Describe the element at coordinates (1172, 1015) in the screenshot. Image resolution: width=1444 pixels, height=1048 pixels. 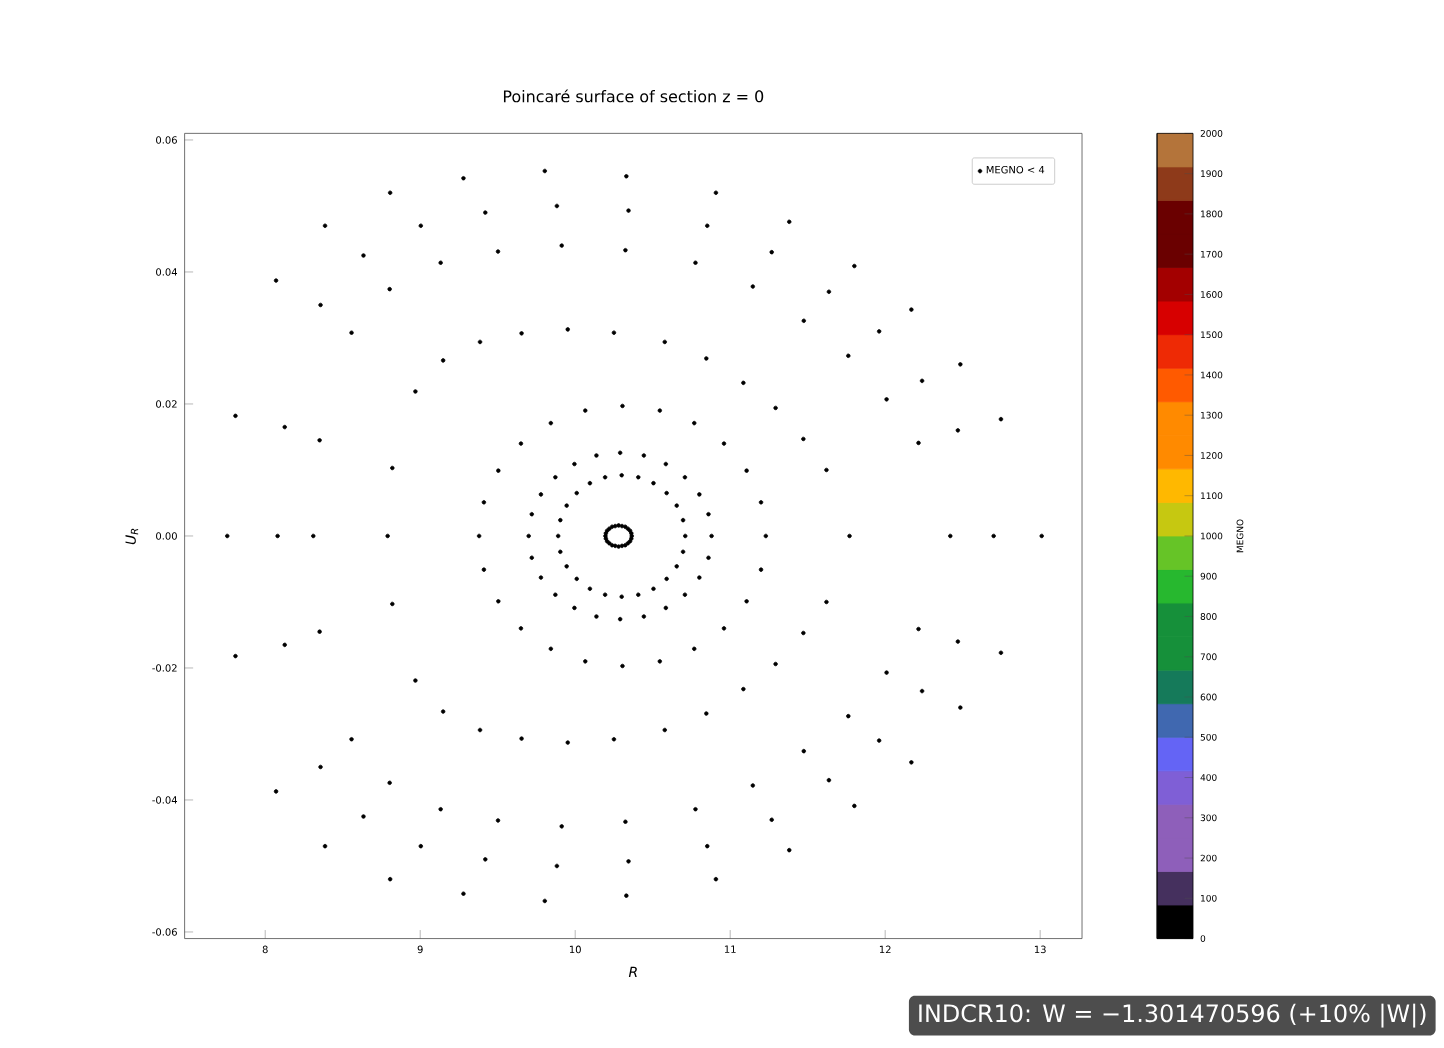
I see `text: INDCR10: W = −1.301470596 (+10% |W|)` at that location.